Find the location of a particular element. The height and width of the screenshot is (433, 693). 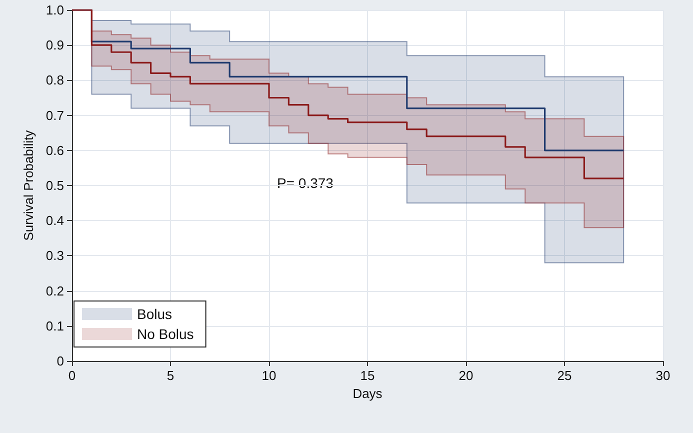

y-tick-label: 0.3 is located at coordinates (55, 256).